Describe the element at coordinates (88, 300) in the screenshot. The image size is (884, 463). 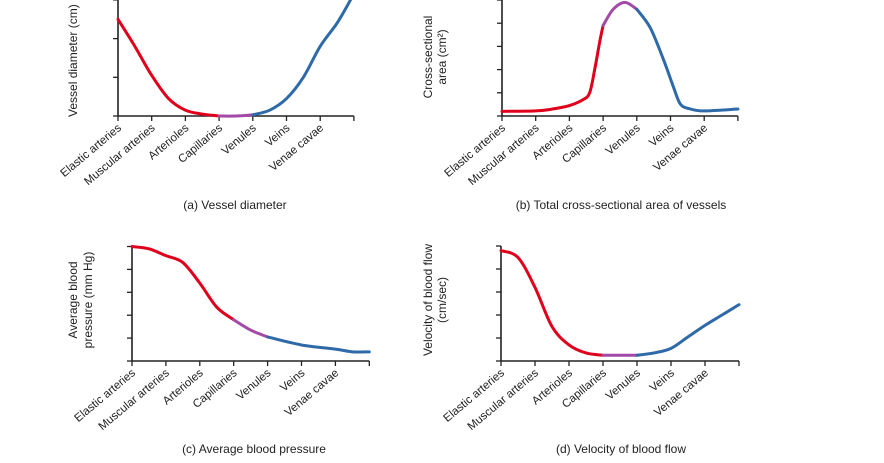
I see `y-axis-label: pressure (mm Hg)` at that location.